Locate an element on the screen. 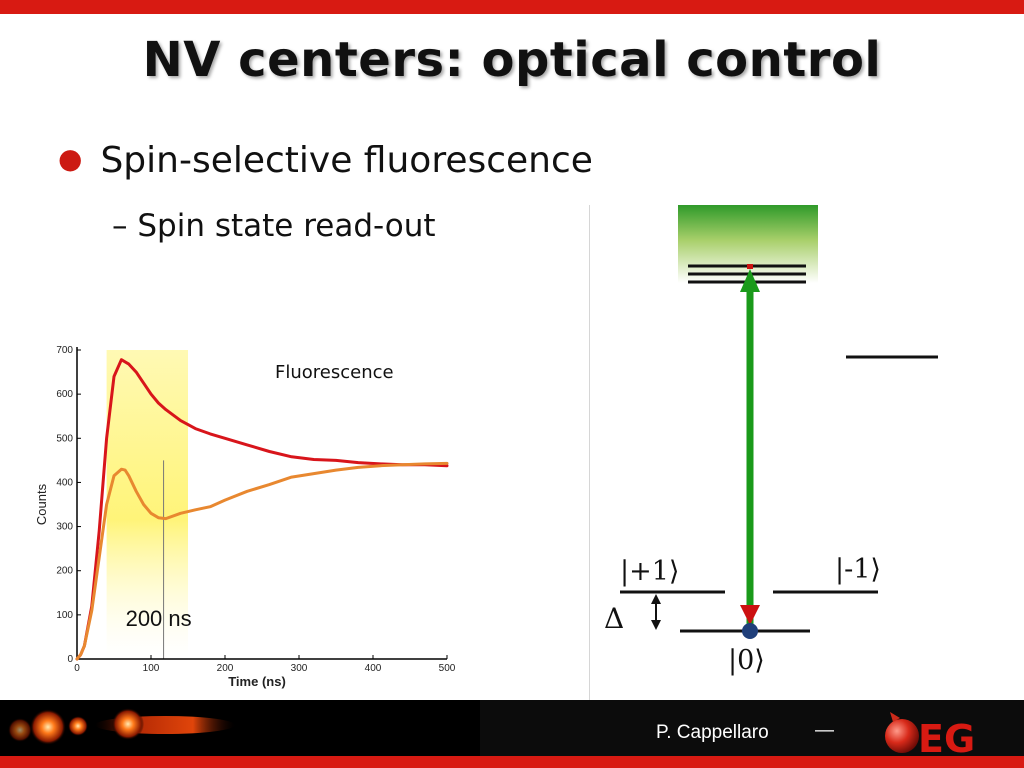  sub-bullet-item: – Spin state read-out is located at coordinates (274, 226).